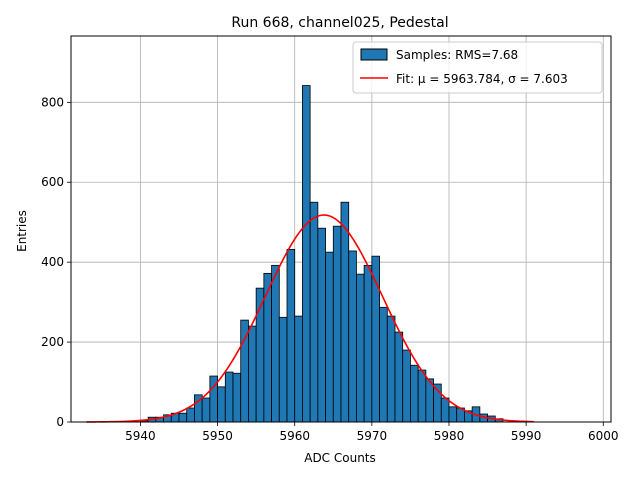 The image size is (640, 480). Describe the element at coordinates (60, 422) in the screenshot. I see `y-tick-label: 0` at that location.